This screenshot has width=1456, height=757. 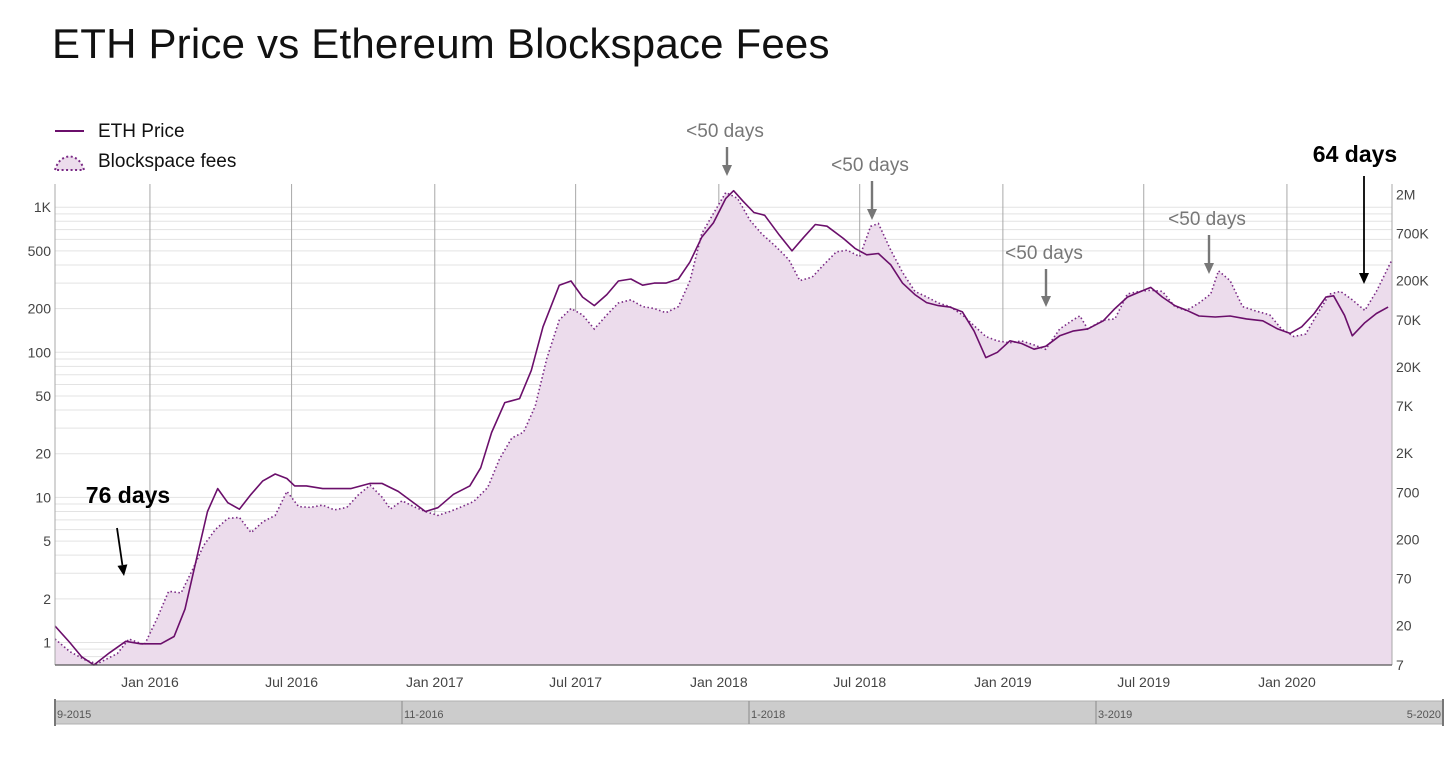 What do you see at coordinates (47, 599) in the screenshot?
I see `y-left-tick-label: 2` at bounding box center [47, 599].